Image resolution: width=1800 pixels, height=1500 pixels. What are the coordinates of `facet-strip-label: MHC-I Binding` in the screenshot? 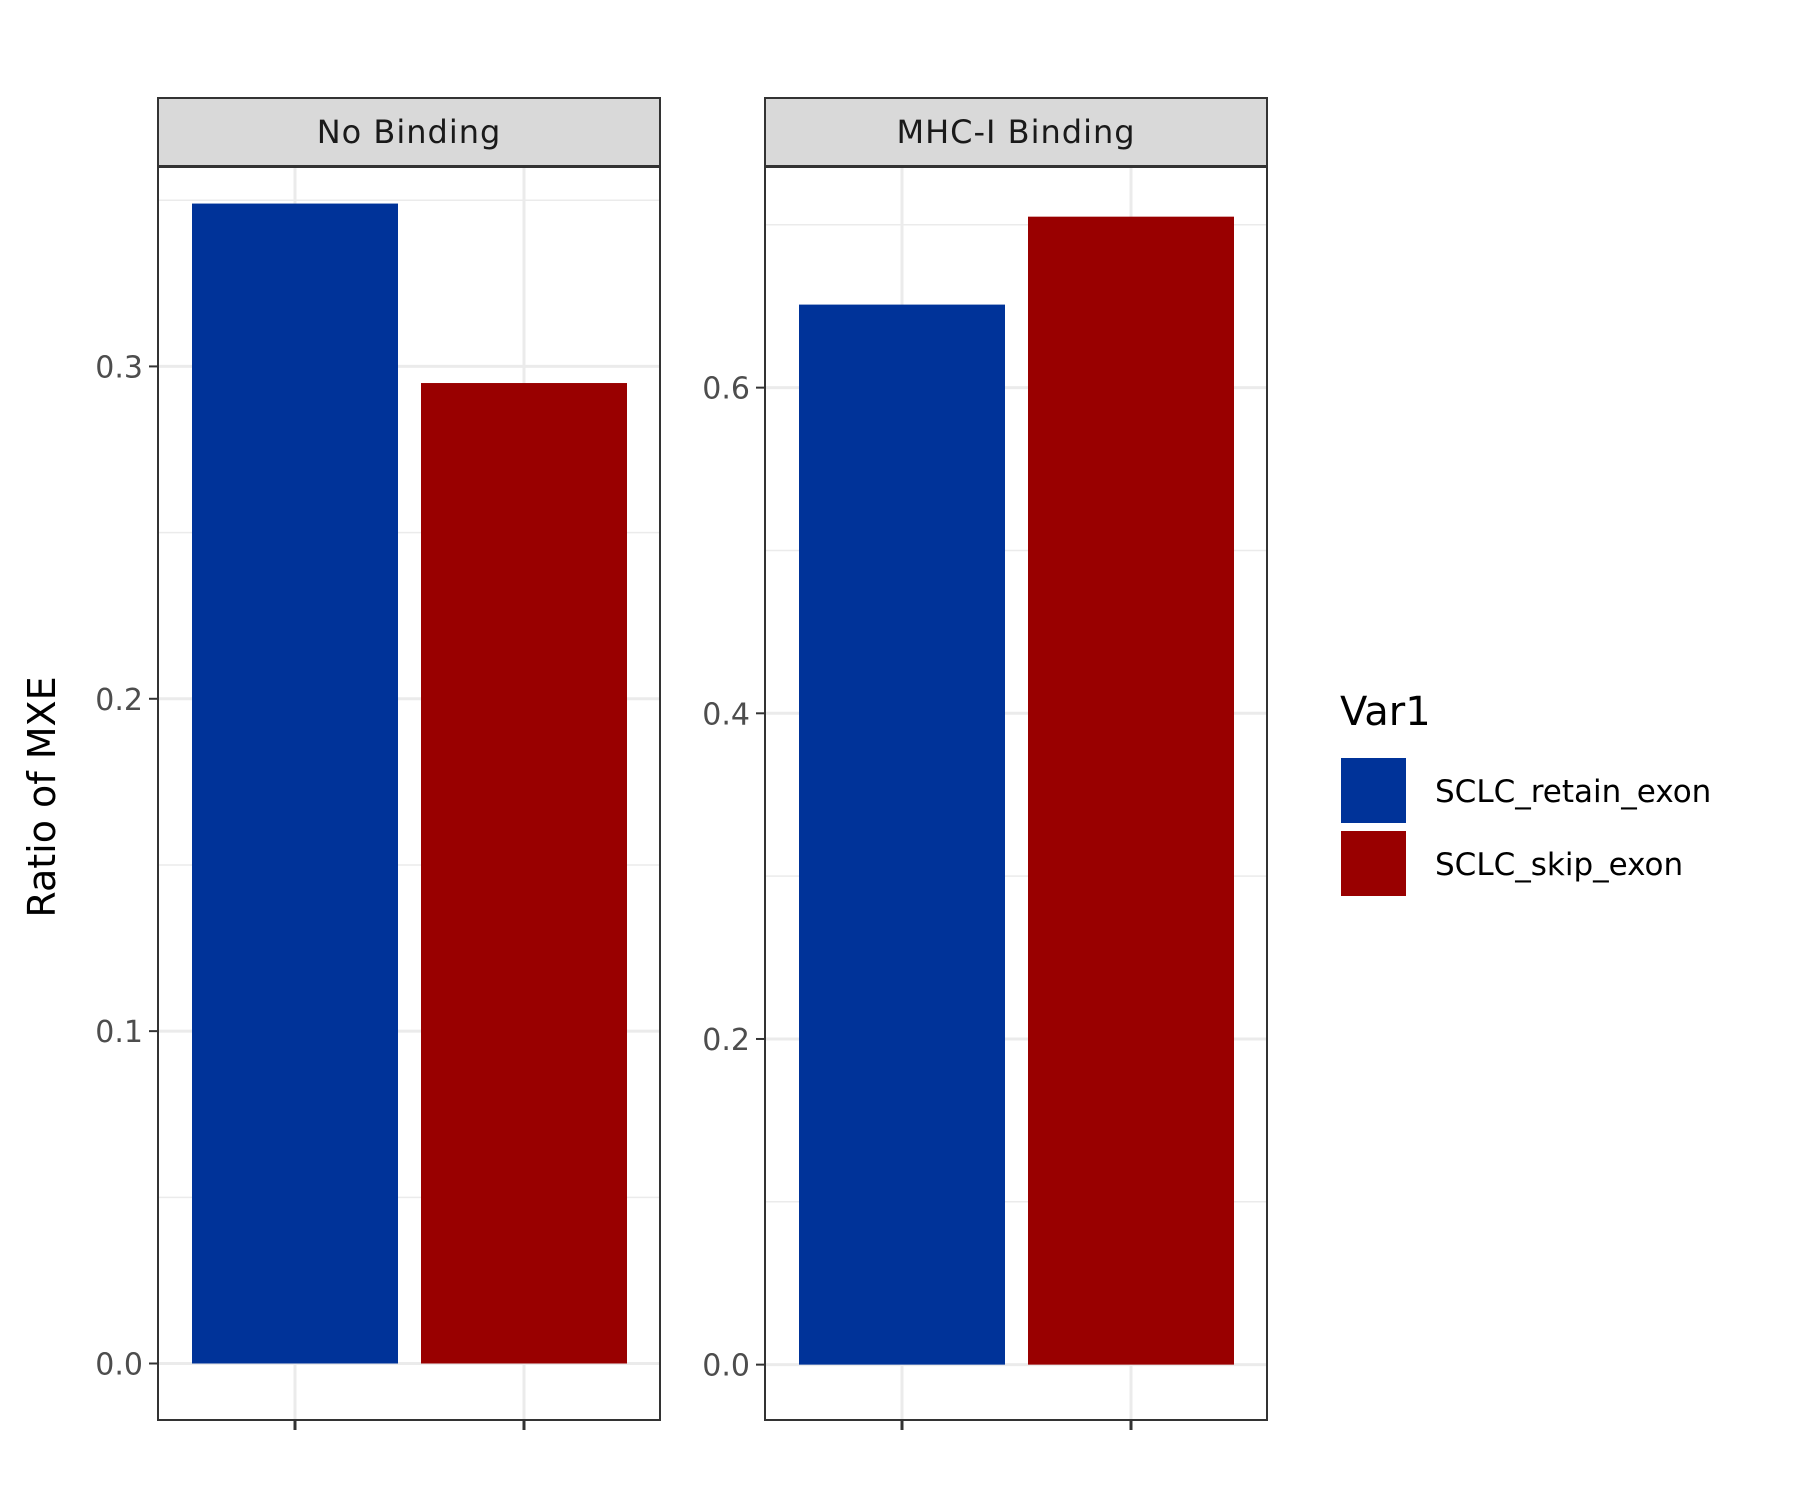 It's located at (1015, 132).